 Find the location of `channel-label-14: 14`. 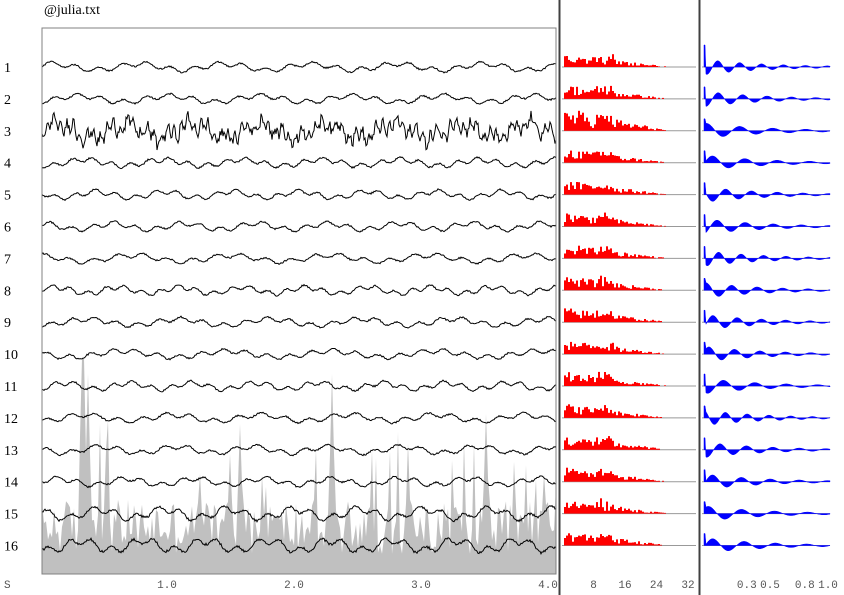

channel-label-14: 14 is located at coordinates (11, 483).